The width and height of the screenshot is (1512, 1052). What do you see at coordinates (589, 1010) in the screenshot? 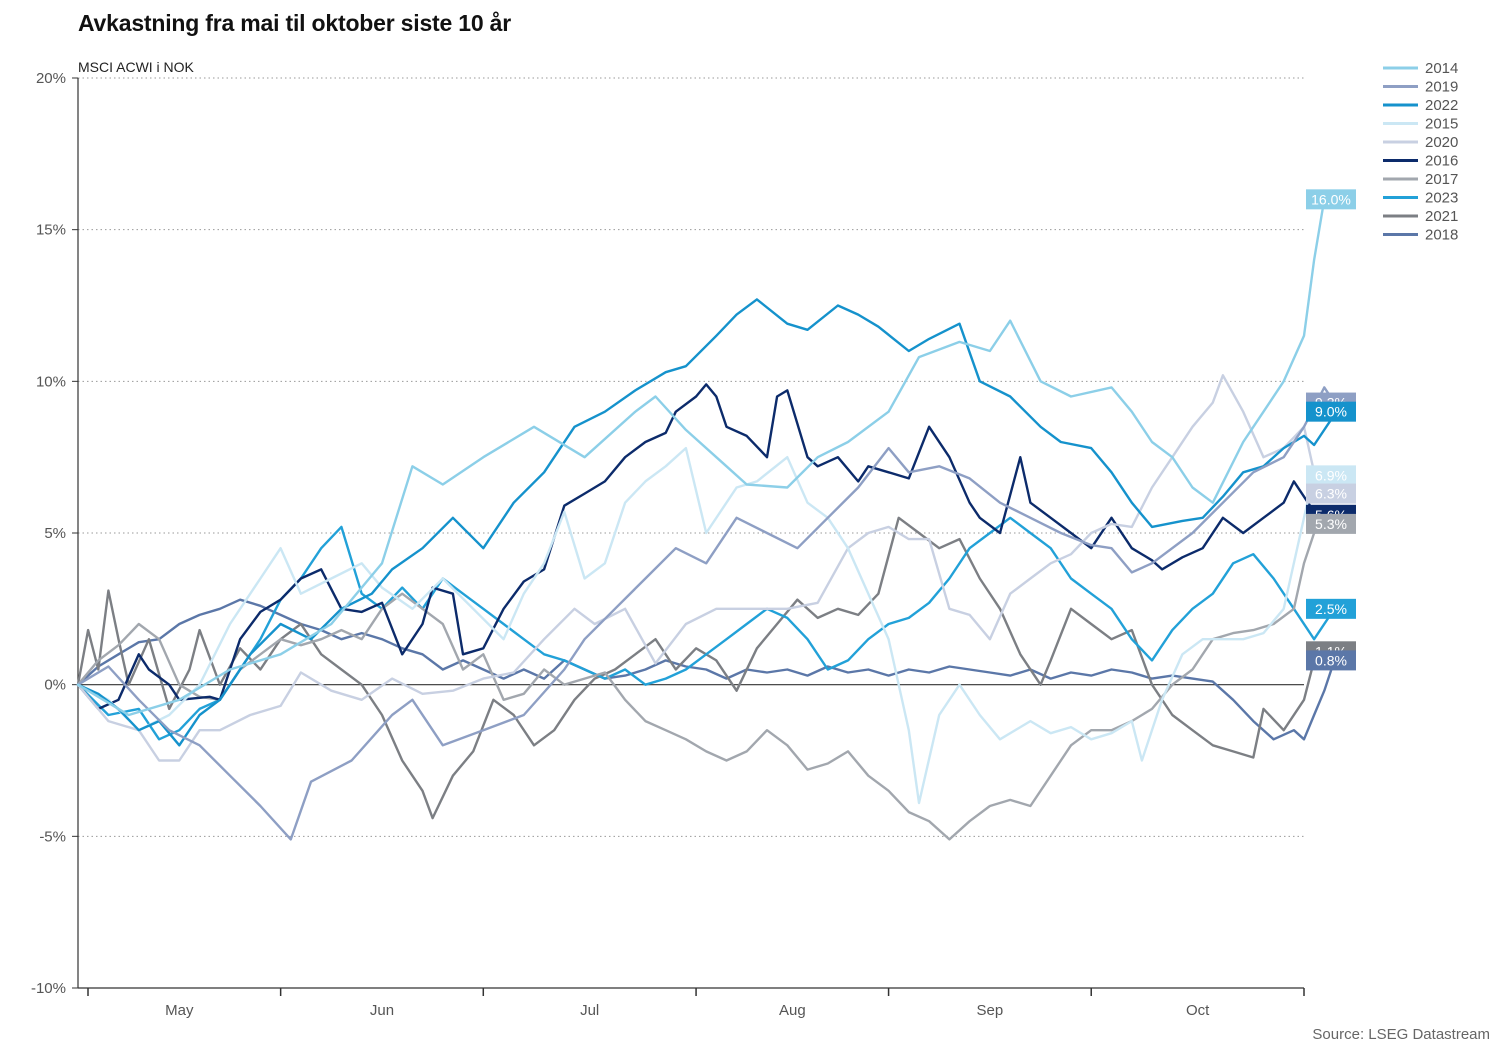
I see `x-tick-label: Jul` at bounding box center [589, 1010].